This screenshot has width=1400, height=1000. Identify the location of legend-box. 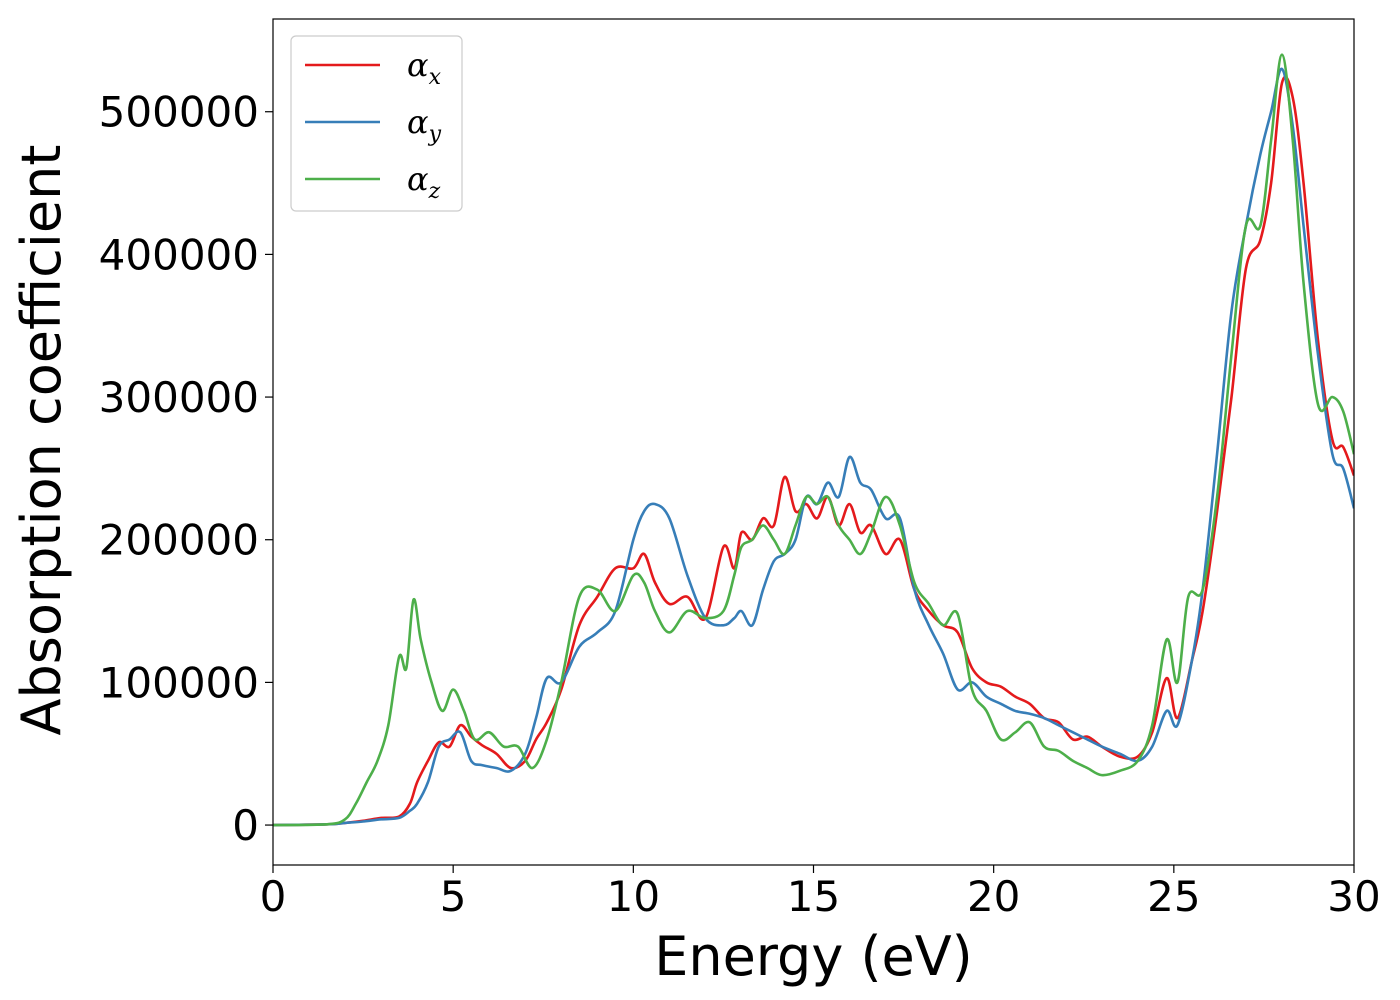
(376, 123).